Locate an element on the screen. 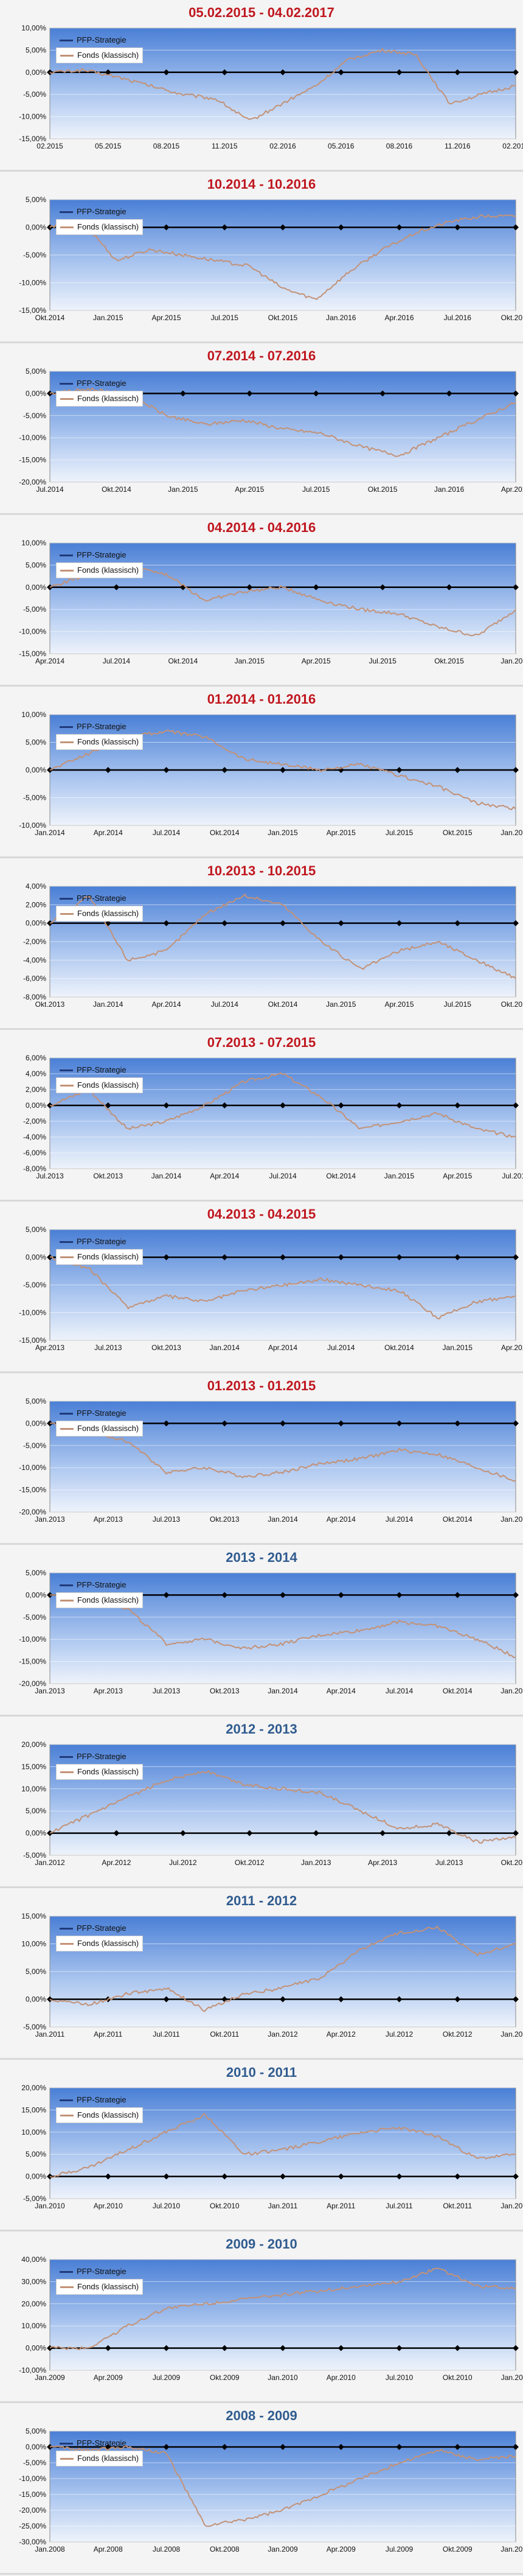  y-tick-label: 5,00% is located at coordinates (36, 1230).